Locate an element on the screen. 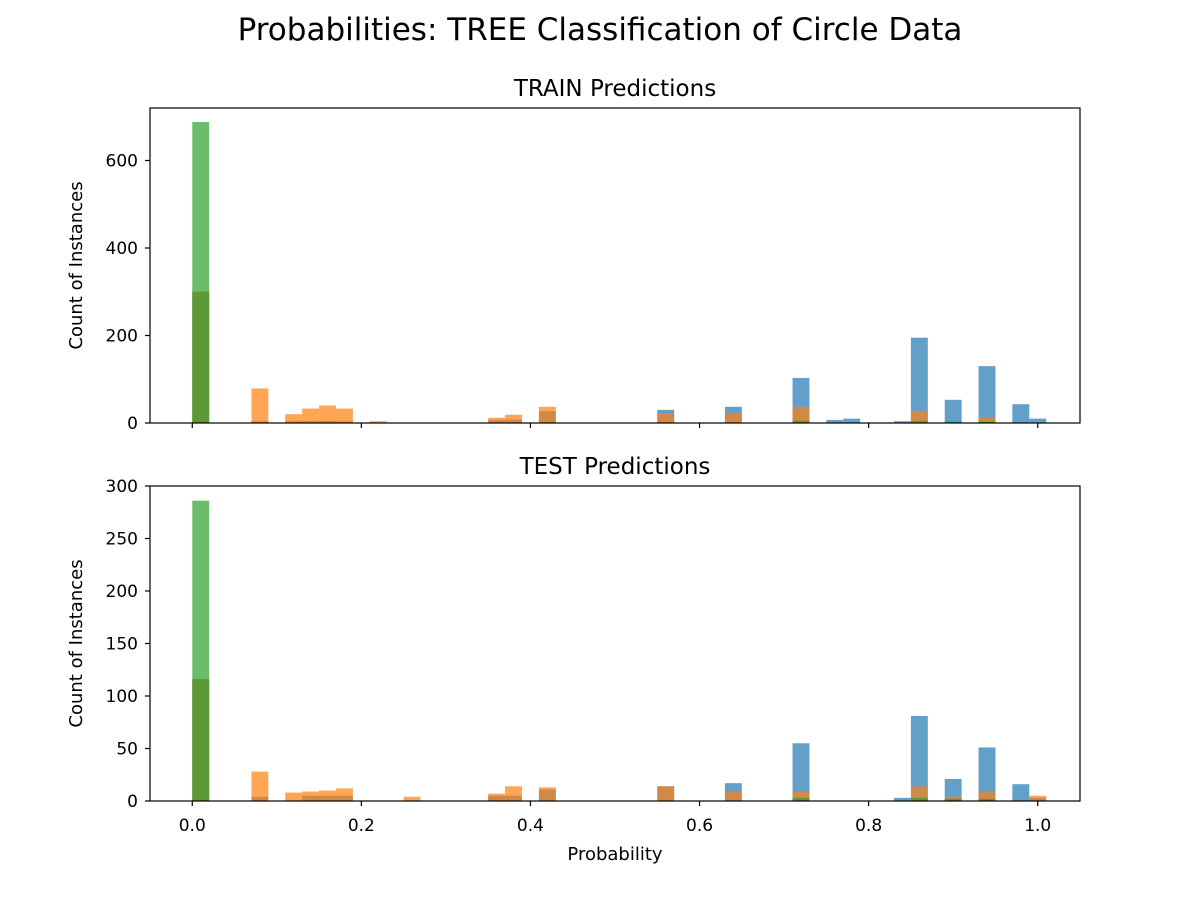 Image resolution: width=1200 pixels, height=900 pixels. x-tick-label: 0.4 is located at coordinates (530, 826).